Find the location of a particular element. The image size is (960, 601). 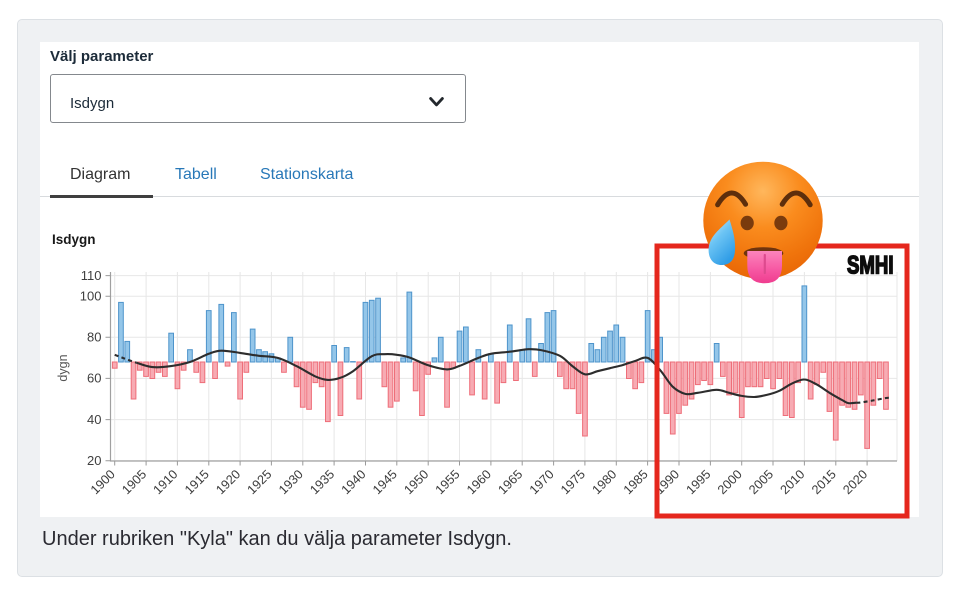

svg-text: 1970 is located at coordinates (542, 482).